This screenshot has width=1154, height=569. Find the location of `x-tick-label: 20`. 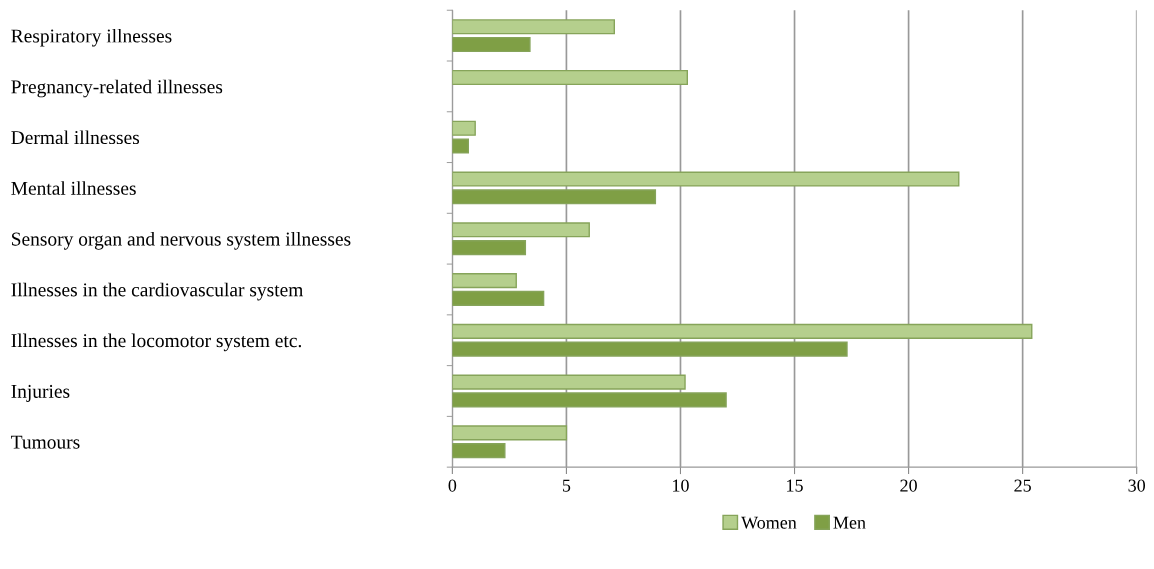

x-tick-label: 20 is located at coordinates (908, 485).